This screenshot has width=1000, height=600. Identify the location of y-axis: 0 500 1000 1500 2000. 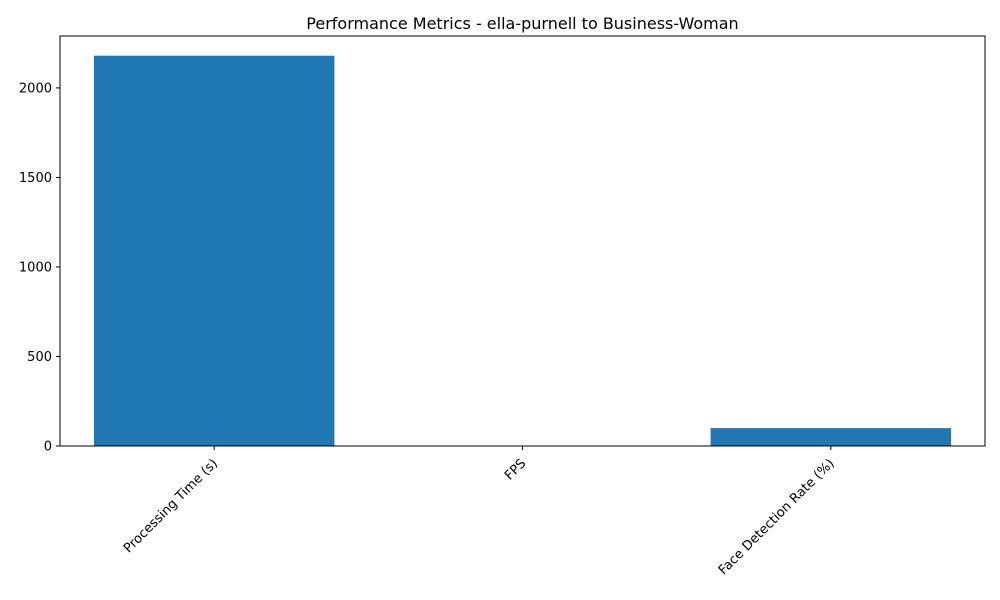
(39, 268).